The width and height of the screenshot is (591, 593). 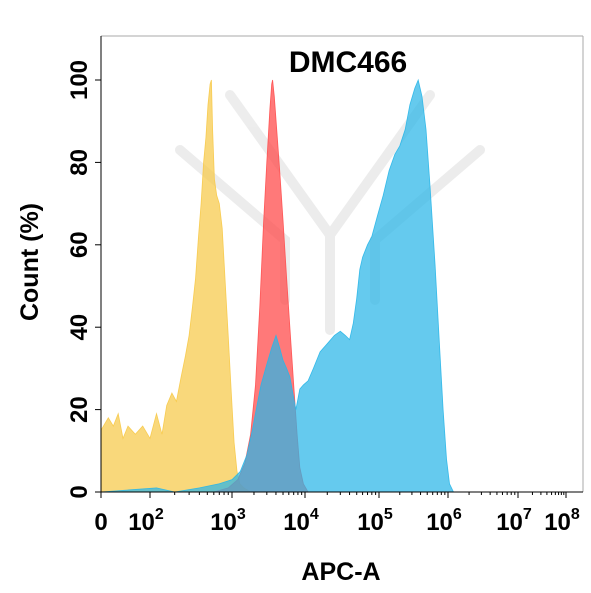 What do you see at coordinates (301, 521) in the screenshot?
I see `x-tick-label: 10⁴` at bounding box center [301, 521].